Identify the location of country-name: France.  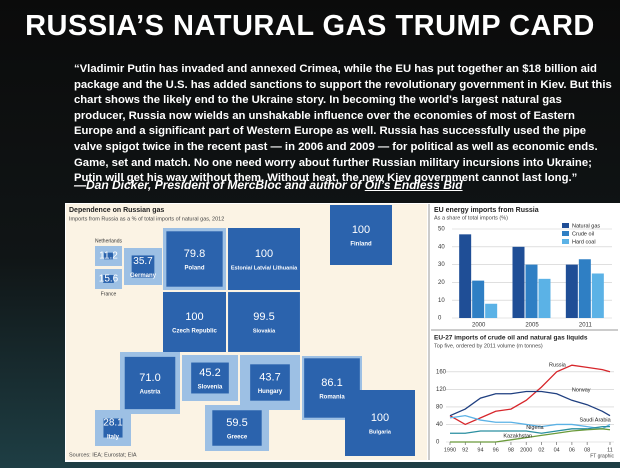
(109, 294).